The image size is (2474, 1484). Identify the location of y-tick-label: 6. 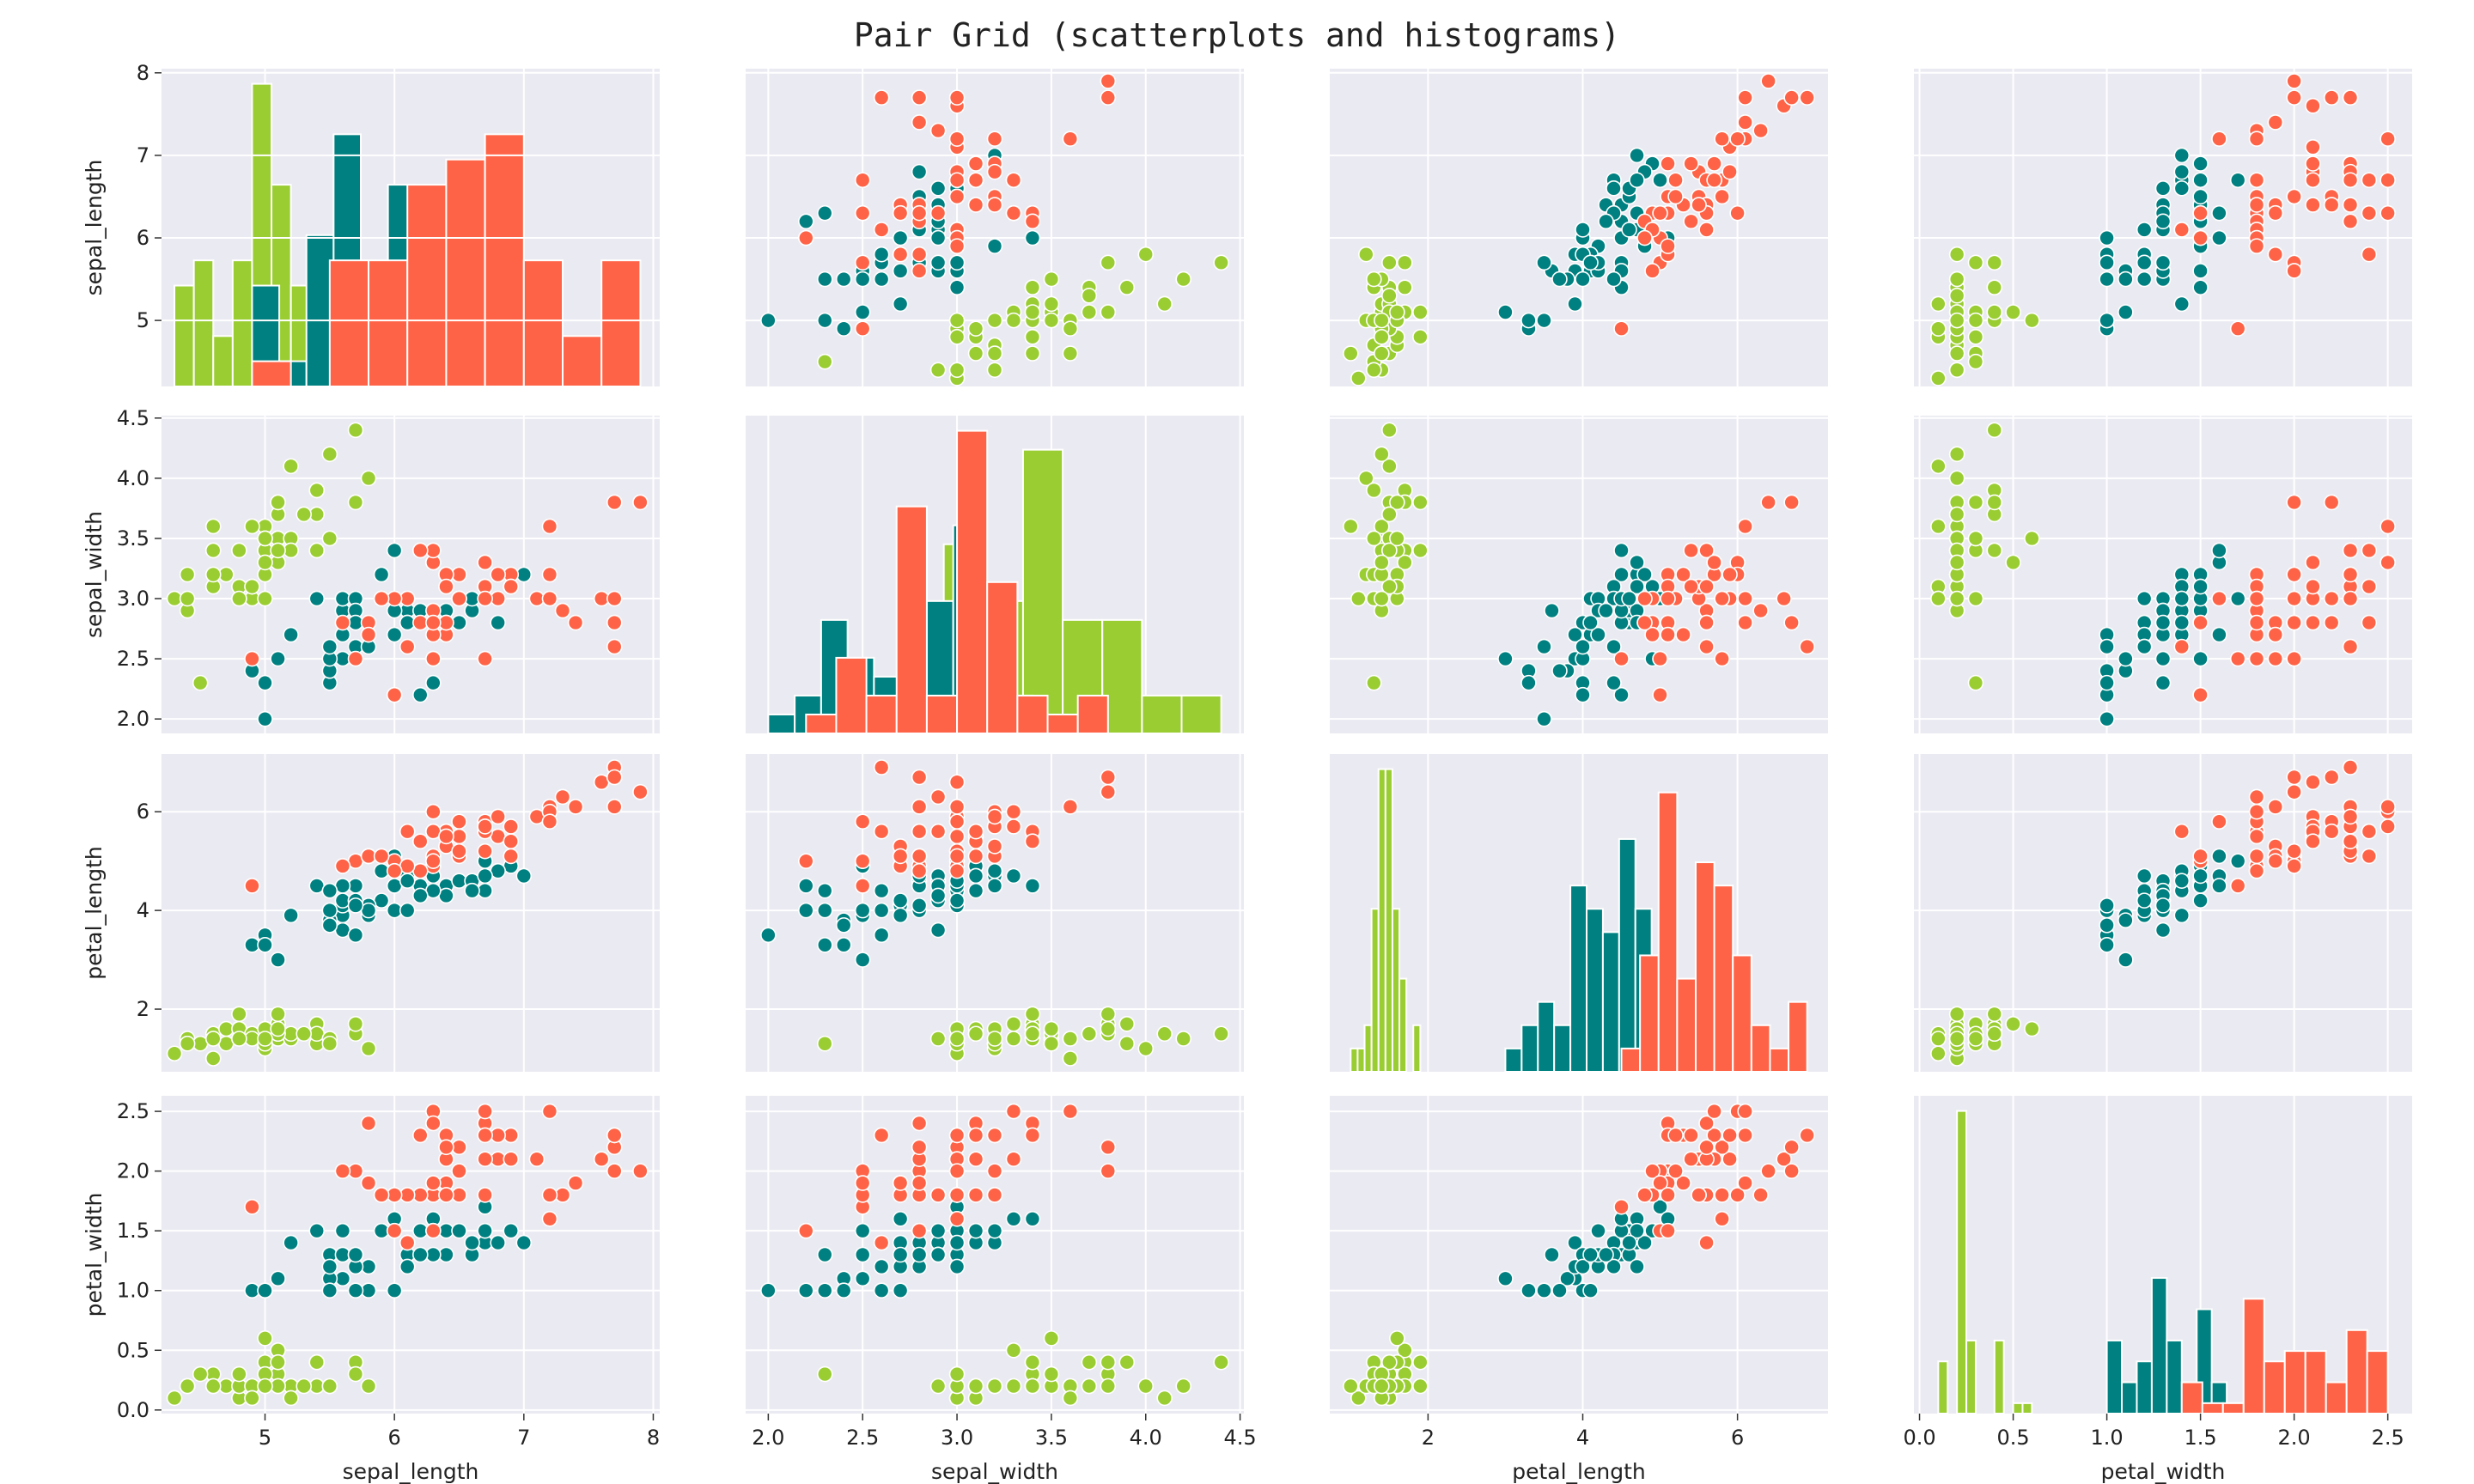
(143, 238).